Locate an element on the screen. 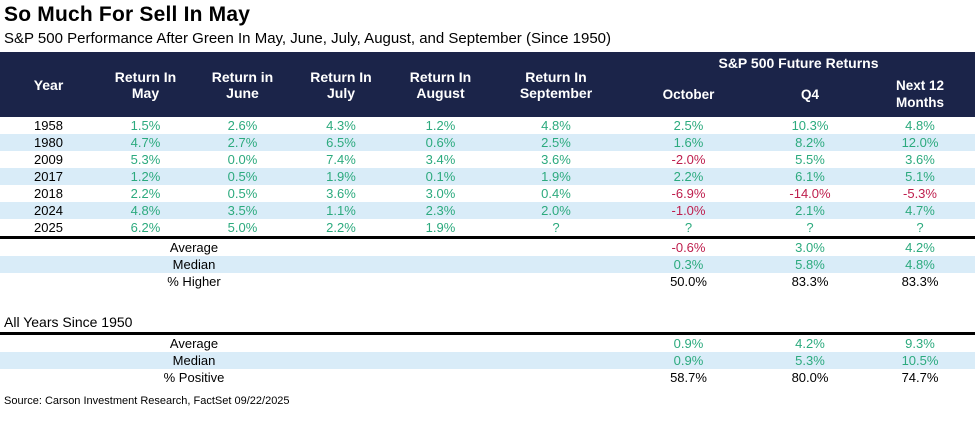  value-cell: 3.0% is located at coordinates (440, 194).